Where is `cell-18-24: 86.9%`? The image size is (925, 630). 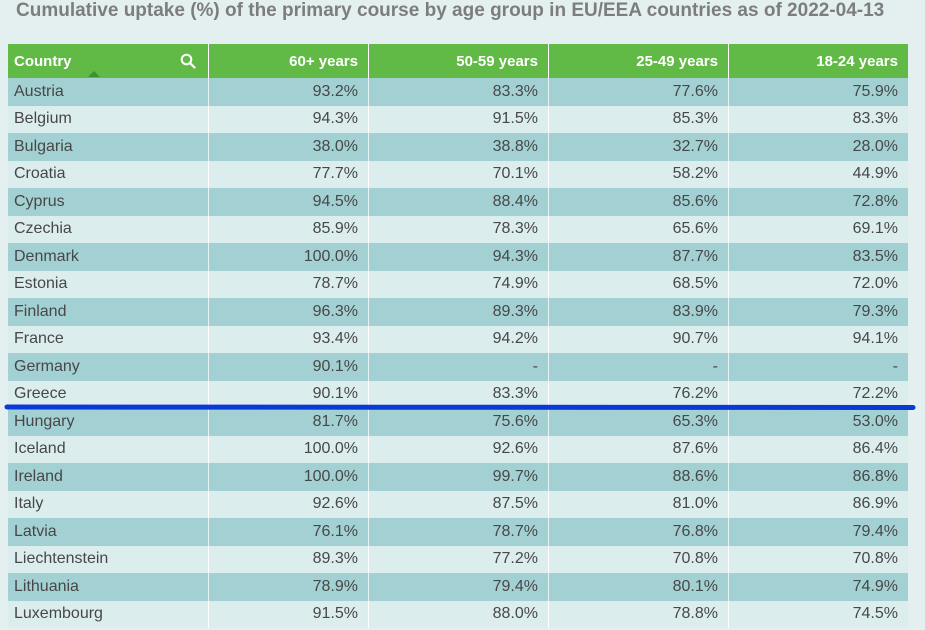 cell-18-24: 86.9% is located at coordinates (875, 504).